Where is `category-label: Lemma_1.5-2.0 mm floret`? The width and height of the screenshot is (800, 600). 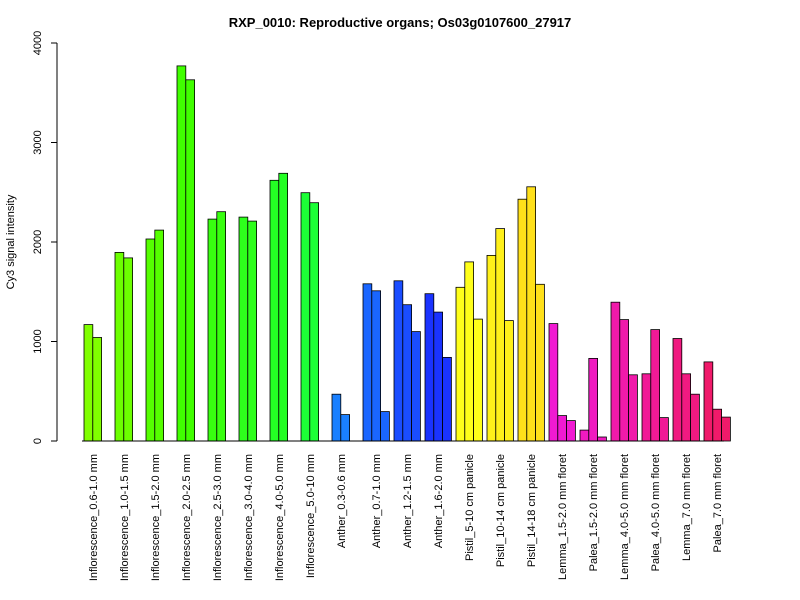
category-label: Lemma_1.5-2.0 mm floret is located at coordinates (563, 517).